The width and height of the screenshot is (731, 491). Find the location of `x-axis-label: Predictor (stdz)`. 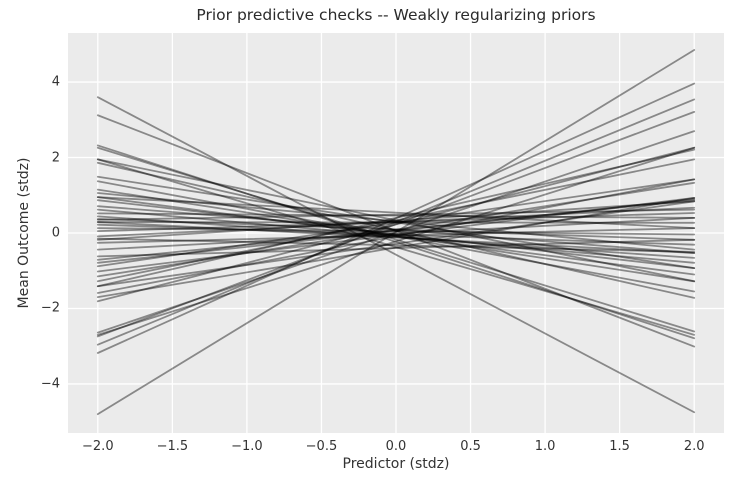

x-axis-label: Predictor (stdz) is located at coordinates (396, 464).